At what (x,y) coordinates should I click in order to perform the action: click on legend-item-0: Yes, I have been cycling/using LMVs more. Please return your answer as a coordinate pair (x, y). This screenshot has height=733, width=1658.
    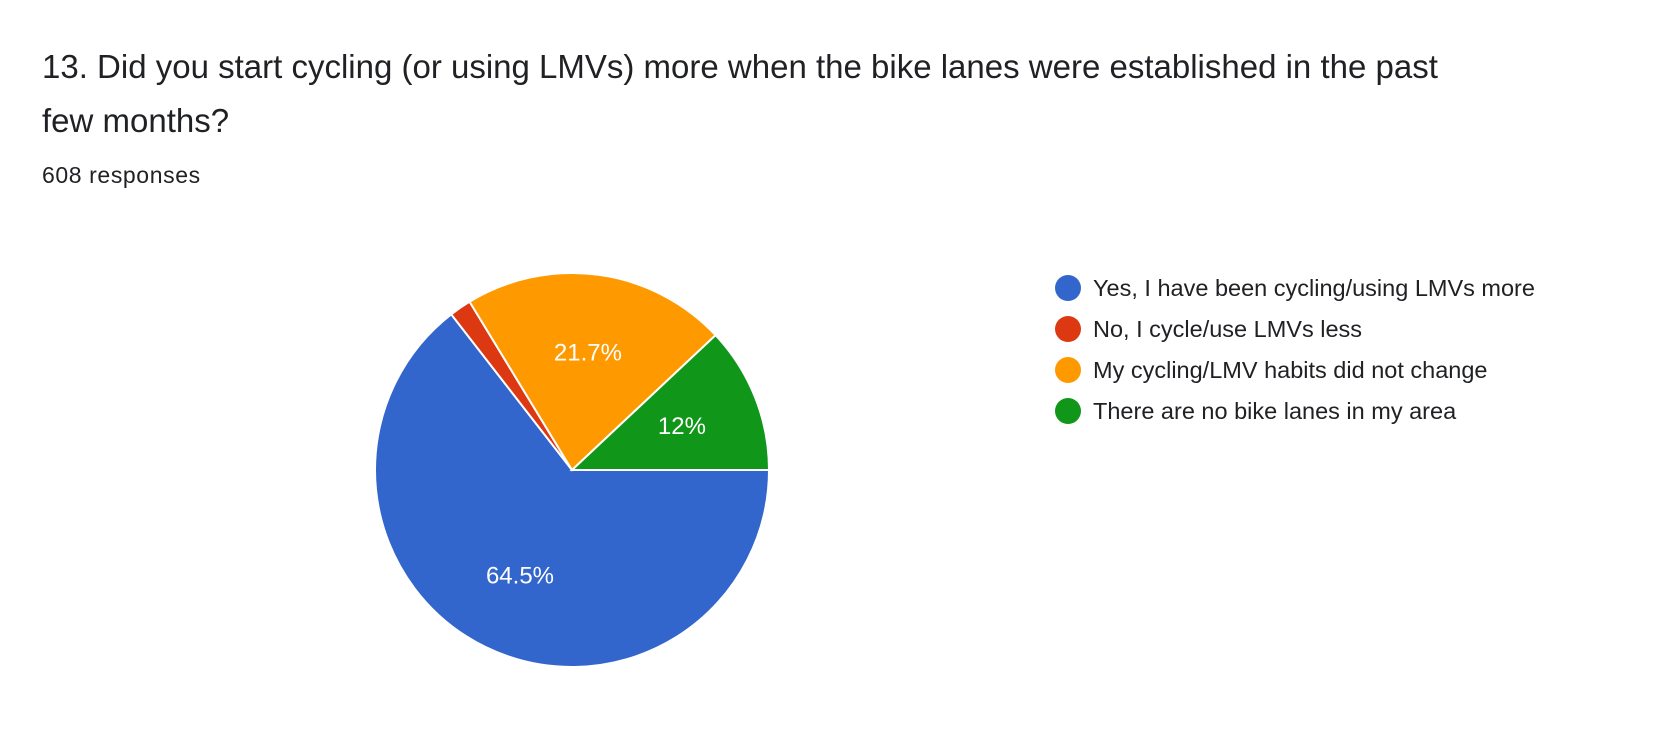
    Looking at the image, I should click on (1315, 288).